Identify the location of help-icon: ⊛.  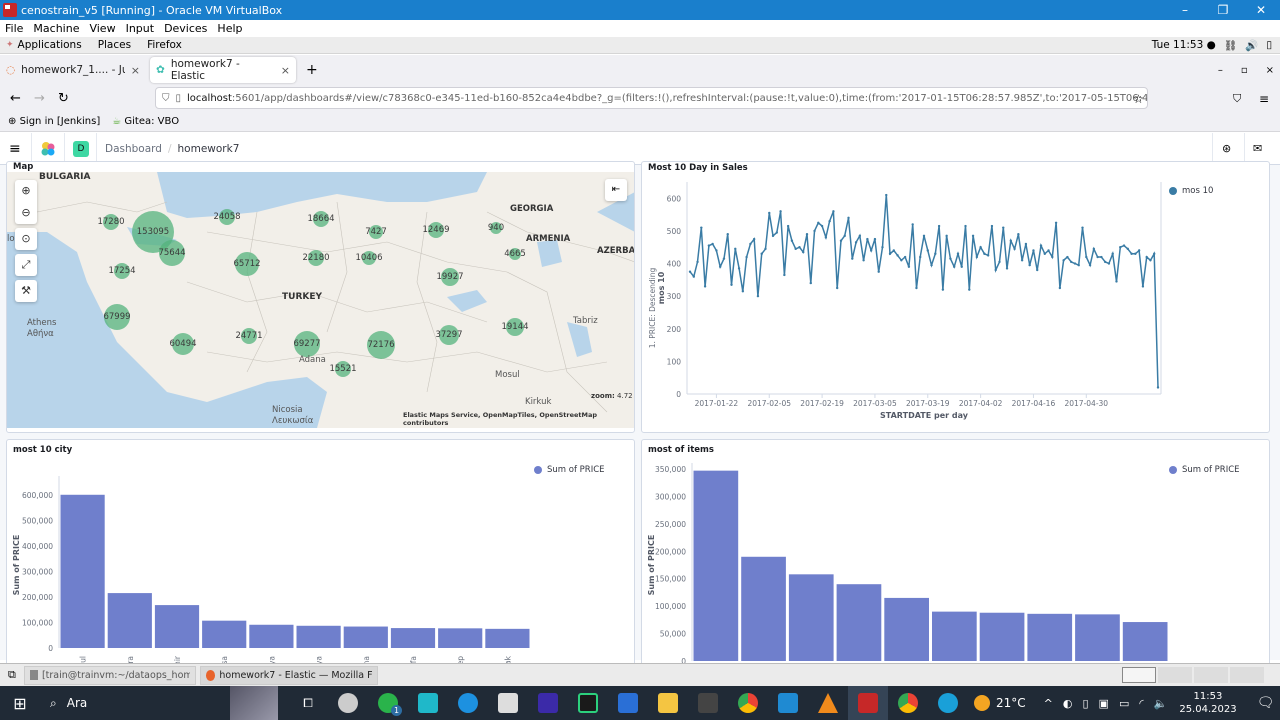
(1227, 148).